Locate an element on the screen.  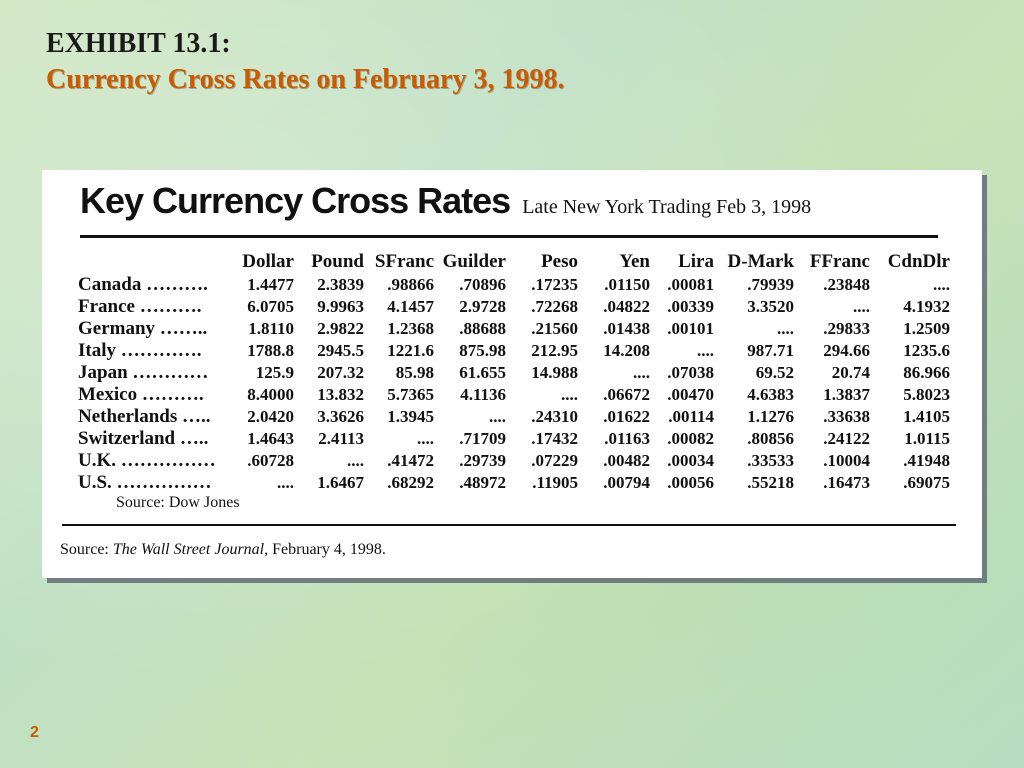
rate-cell: 1.4477 is located at coordinates (270, 284).